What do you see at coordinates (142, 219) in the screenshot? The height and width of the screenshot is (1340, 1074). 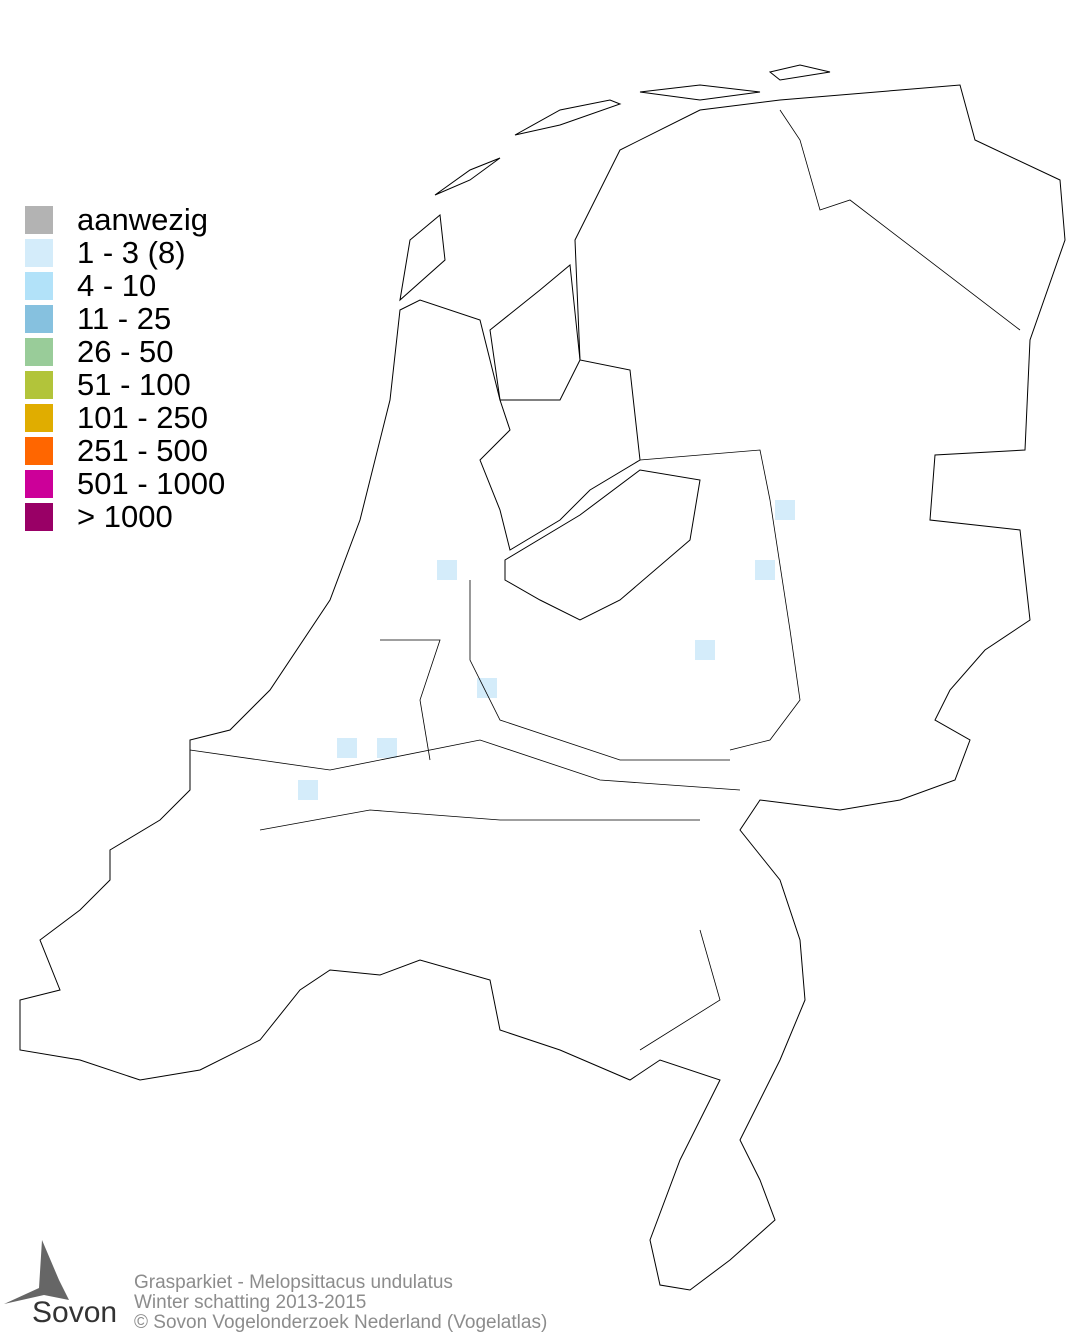 I see `legend-label: aanwezig` at bounding box center [142, 219].